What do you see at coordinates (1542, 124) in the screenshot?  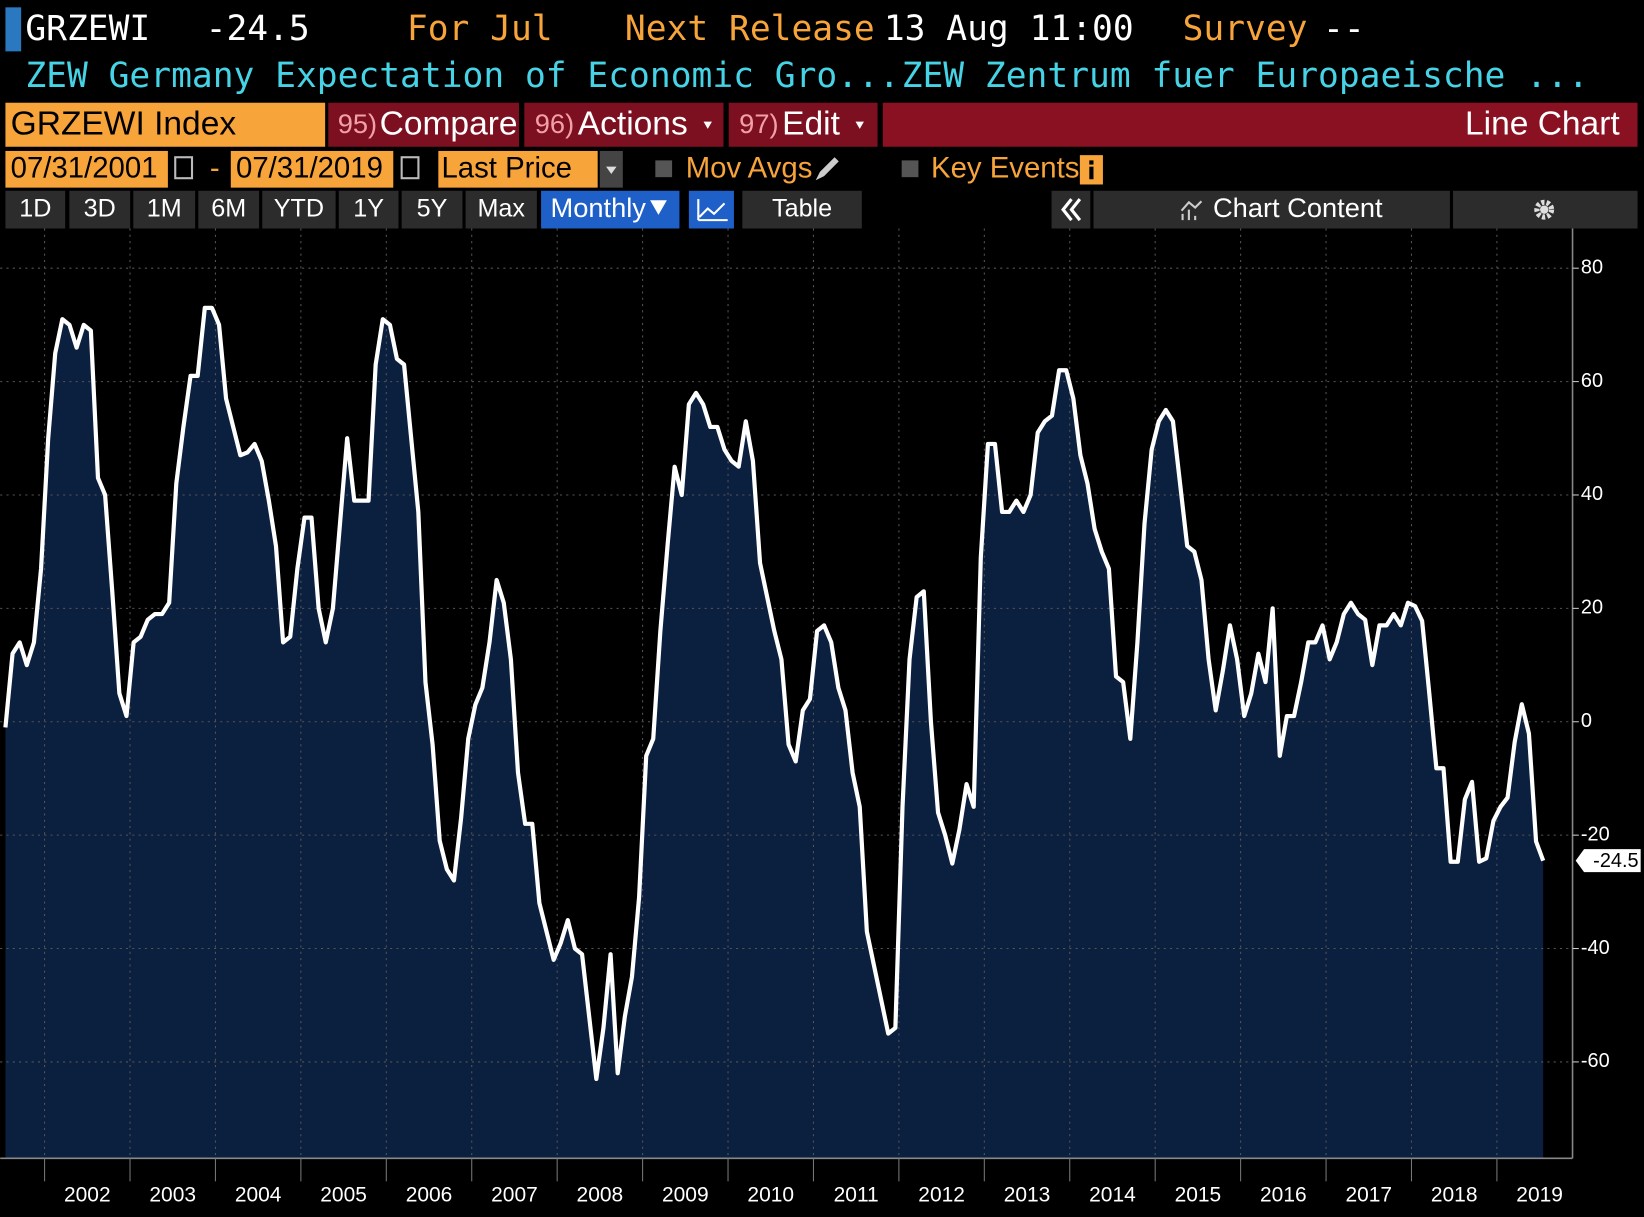 I see `chart-kind: Line Chart` at bounding box center [1542, 124].